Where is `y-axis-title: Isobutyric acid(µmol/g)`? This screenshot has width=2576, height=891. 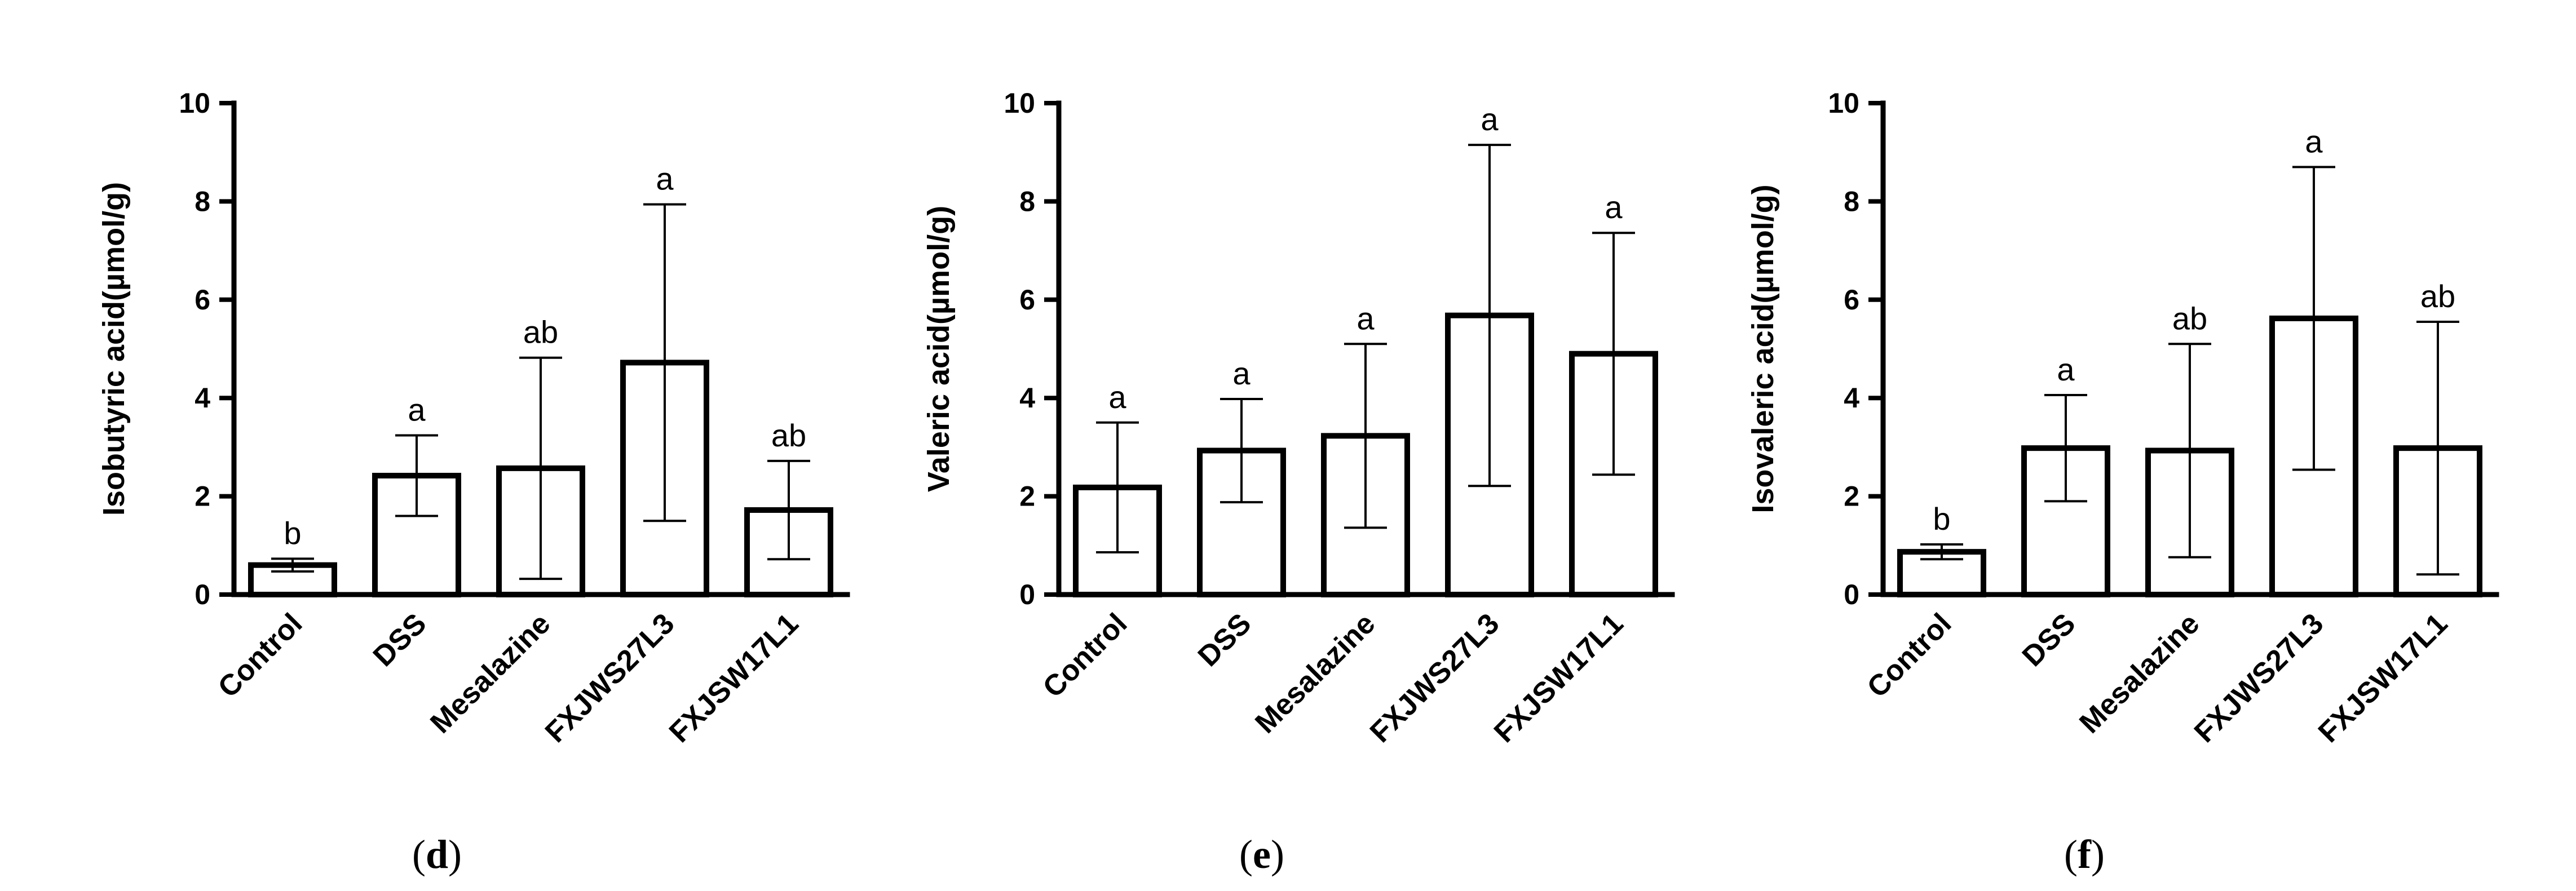 y-axis-title: Isobutyric acid(µmol/g) is located at coordinates (114, 349).